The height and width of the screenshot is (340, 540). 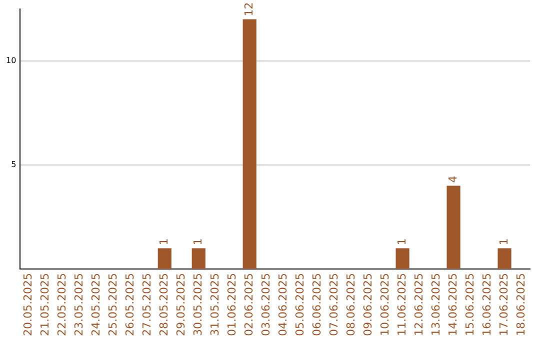 What do you see at coordinates (45, 304) in the screenshot?
I see `x-tick-label: 21.05.2025` at bounding box center [45, 304].